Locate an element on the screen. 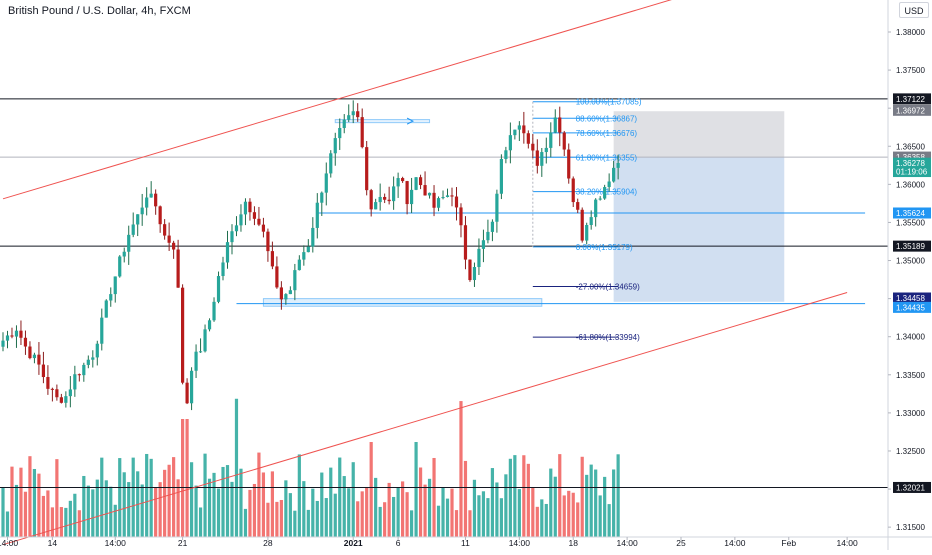  price-label-text: 1.32021 is located at coordinates (910, 487).